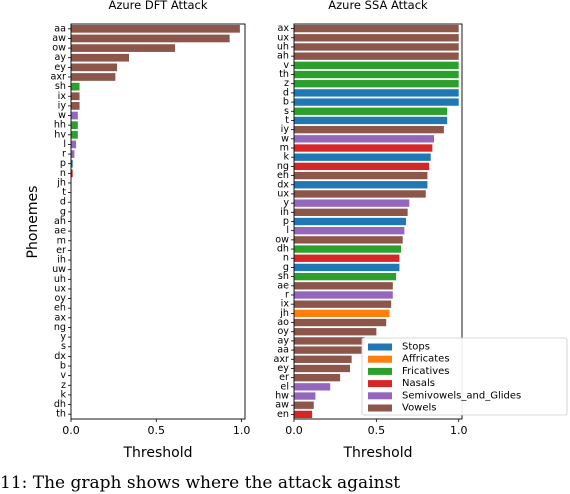  I want to click on x-axis-label: Threshold, so click(378, 453).